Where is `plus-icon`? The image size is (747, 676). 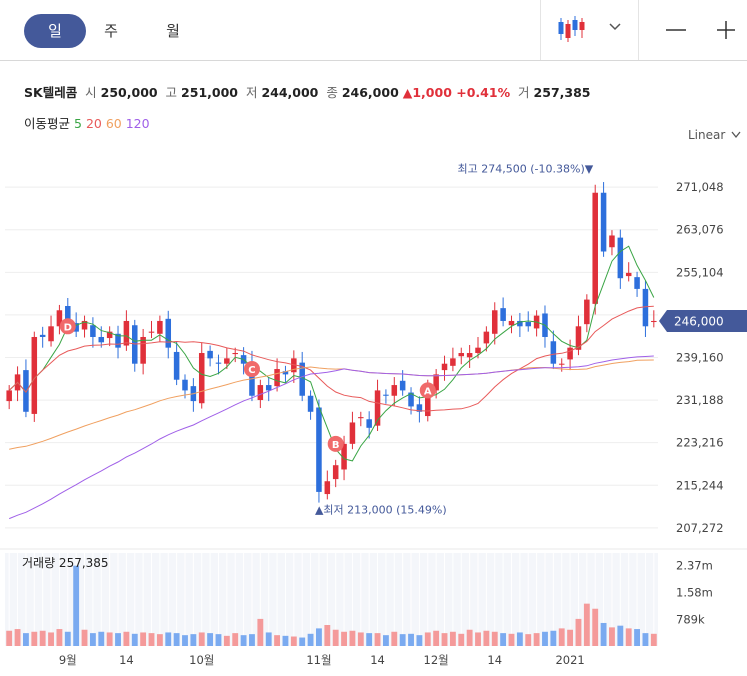 plus-icon is located at coordinates (726, 30).